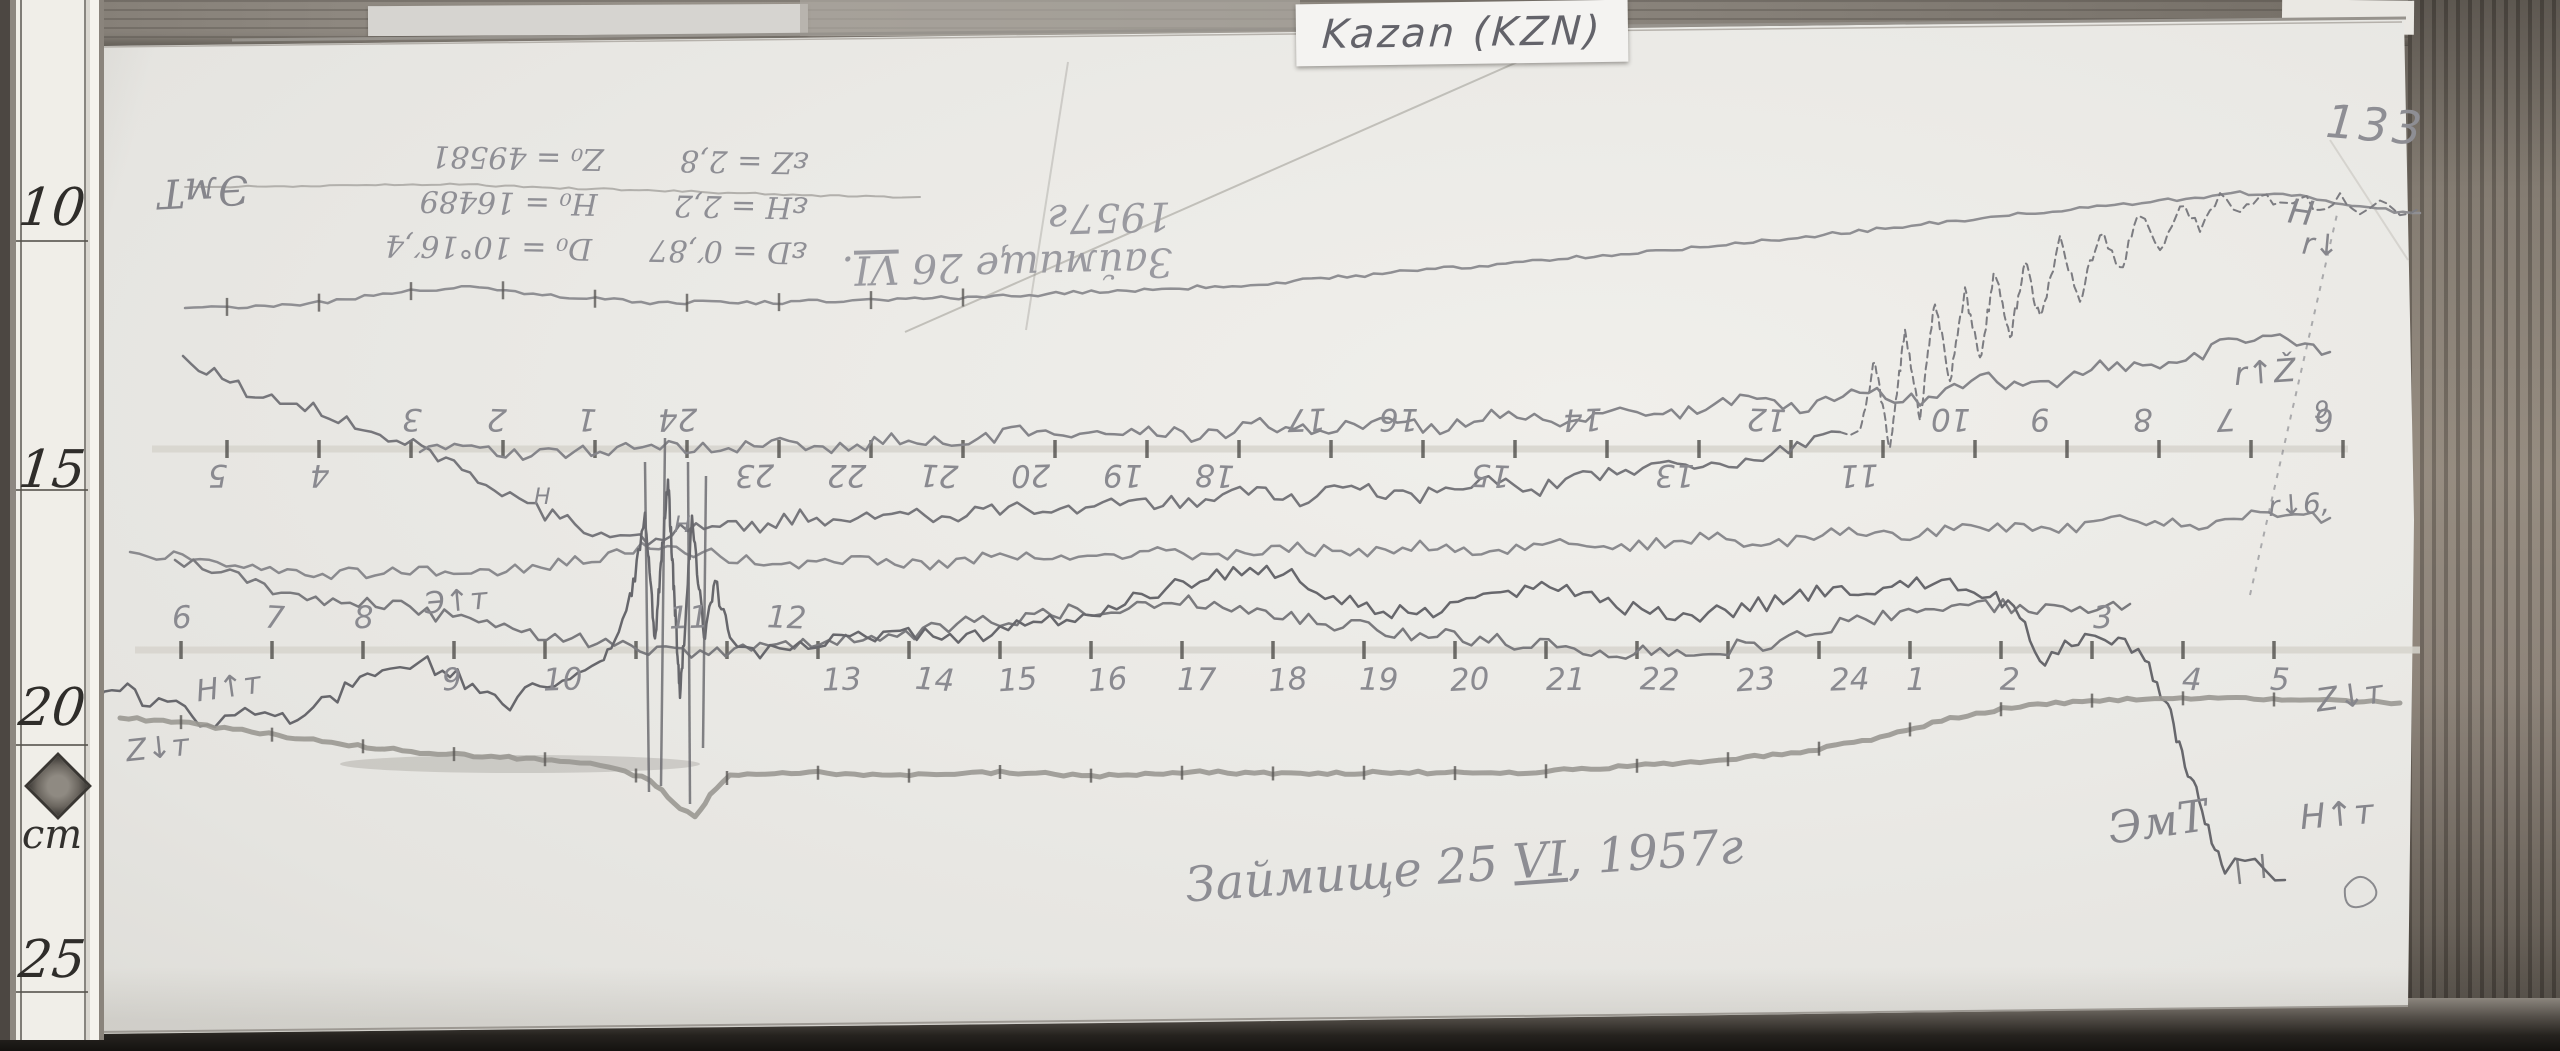 The width and height of the screenshot is (2560, 1051). I want to click on lower-axis-hour-17: 17, so click(1197, 680).